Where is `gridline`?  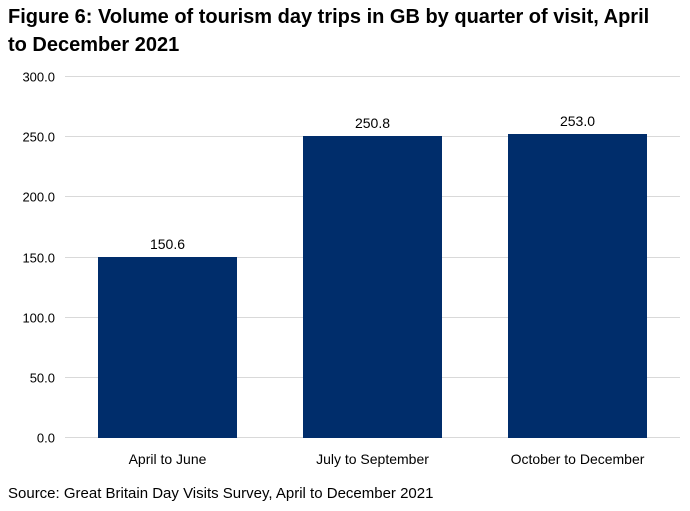 gridline is located at coordinates (372, 76).